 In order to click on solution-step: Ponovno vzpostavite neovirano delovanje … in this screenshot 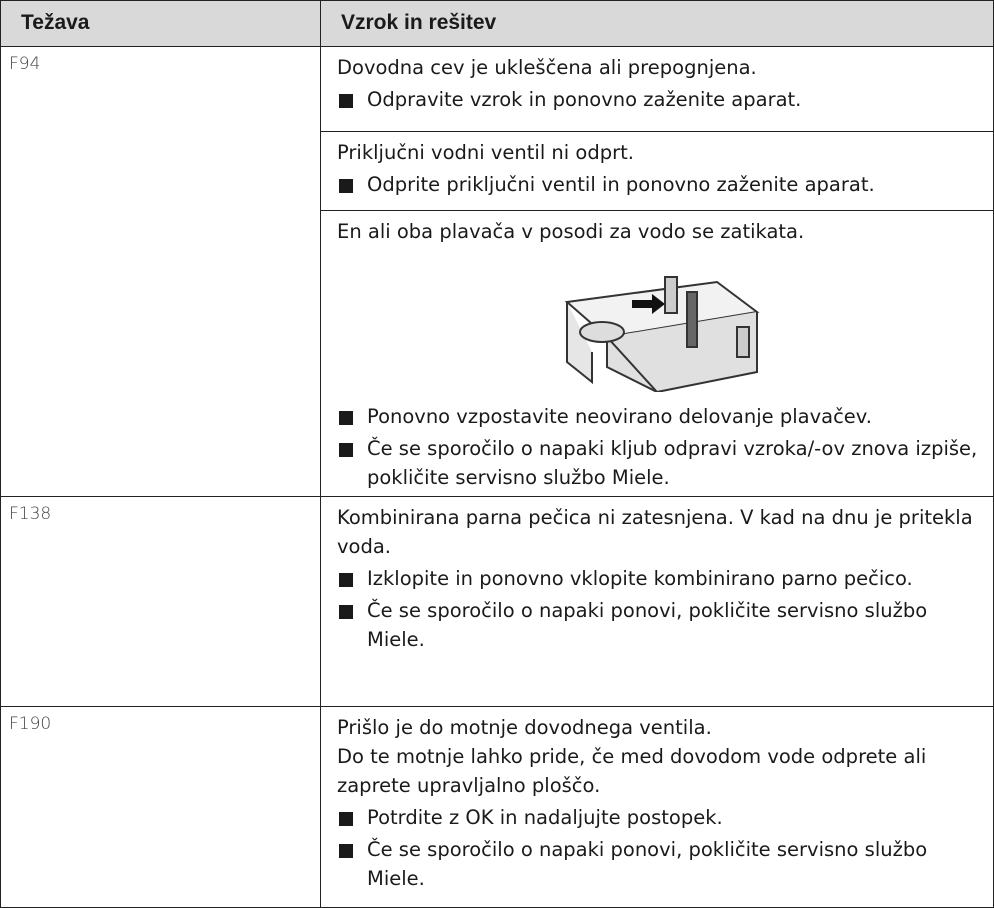, I will do `click(660, 416)`.